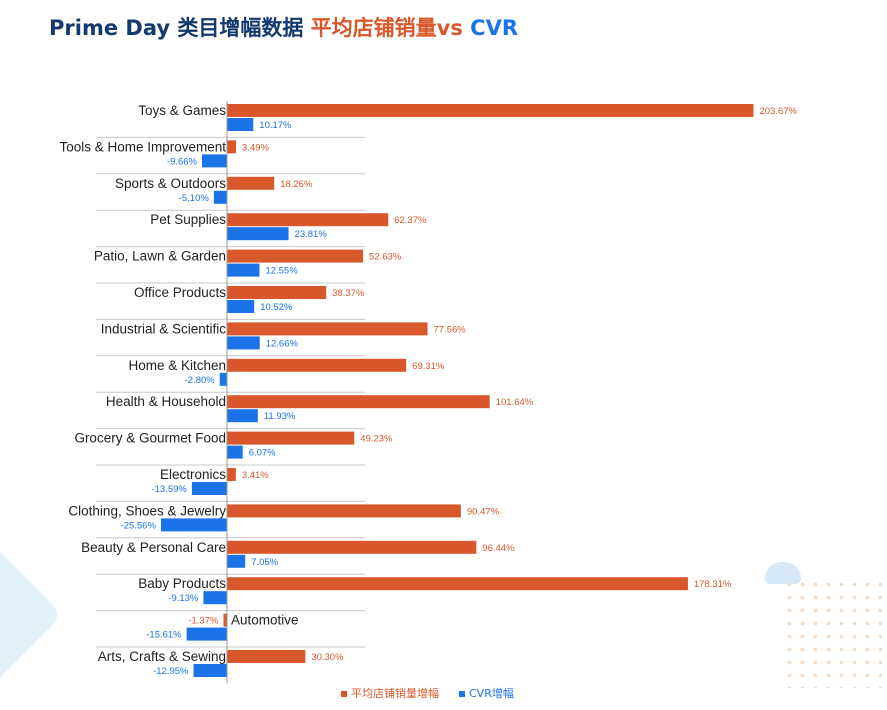  What do you see at coordinates (515, 402) in the screenshot?
I see `data-label-sales: 101.64%` at bounding box center [515, 402].